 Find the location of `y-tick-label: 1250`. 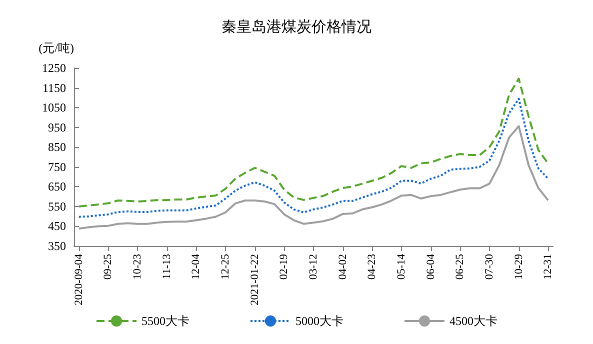

y-tick-label: 1250 is located at coordinates (54, 68).